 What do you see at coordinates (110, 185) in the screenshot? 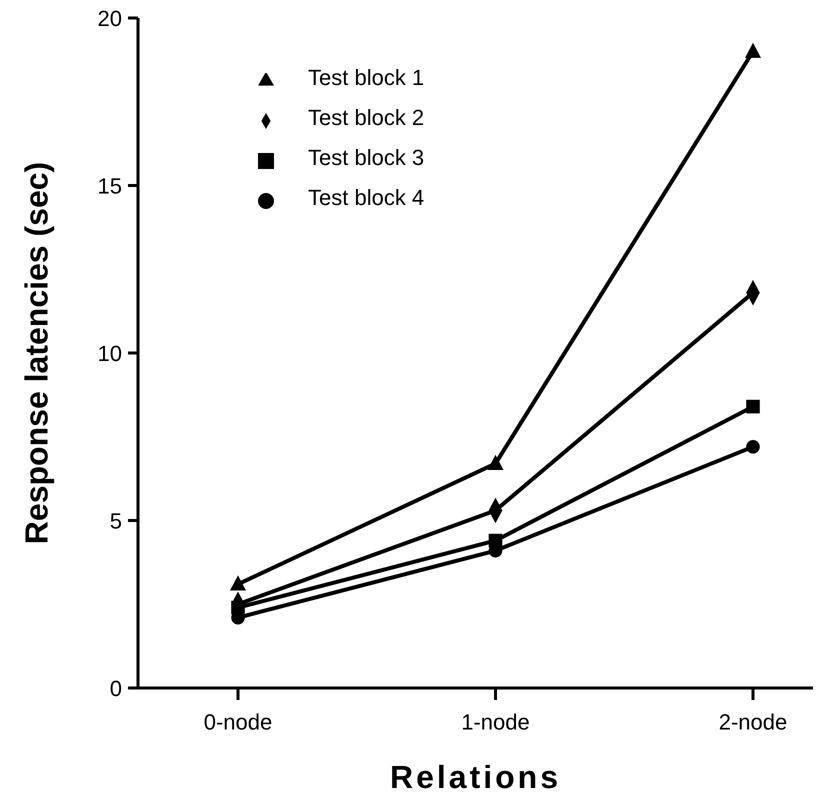
I see `y-tick-label: 15` at bounding box center [110, 185].